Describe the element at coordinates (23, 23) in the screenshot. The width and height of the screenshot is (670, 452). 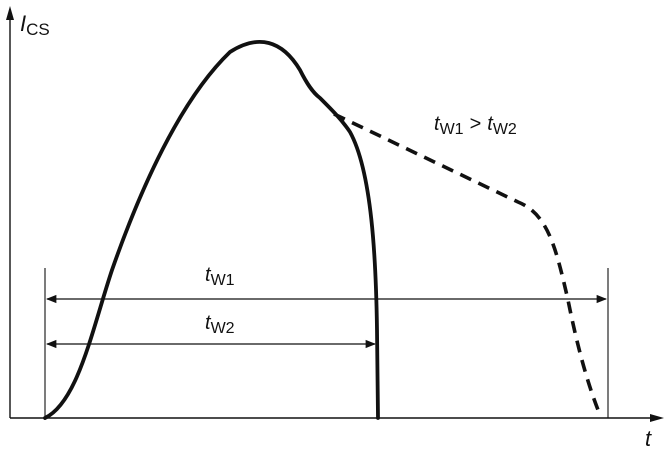
I see `y-axis-label-main: I` at that location.